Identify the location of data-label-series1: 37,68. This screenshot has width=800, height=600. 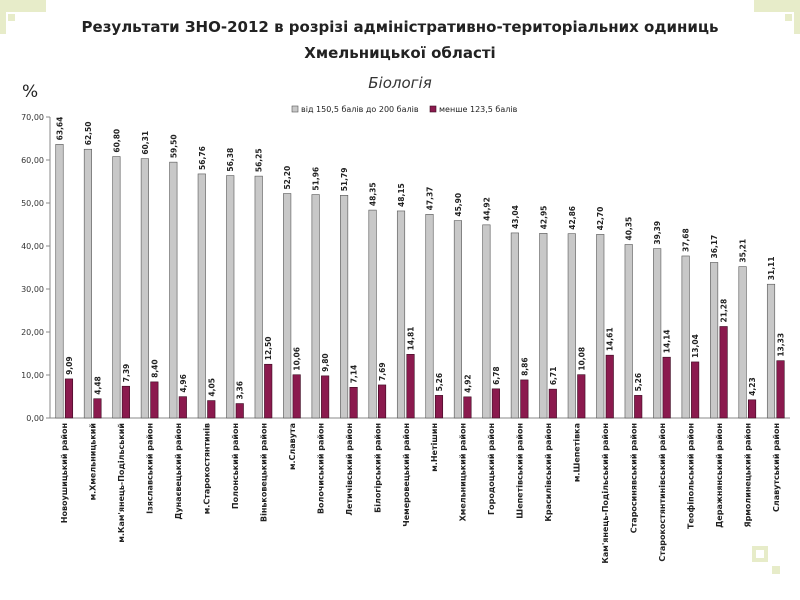
(686, 240).